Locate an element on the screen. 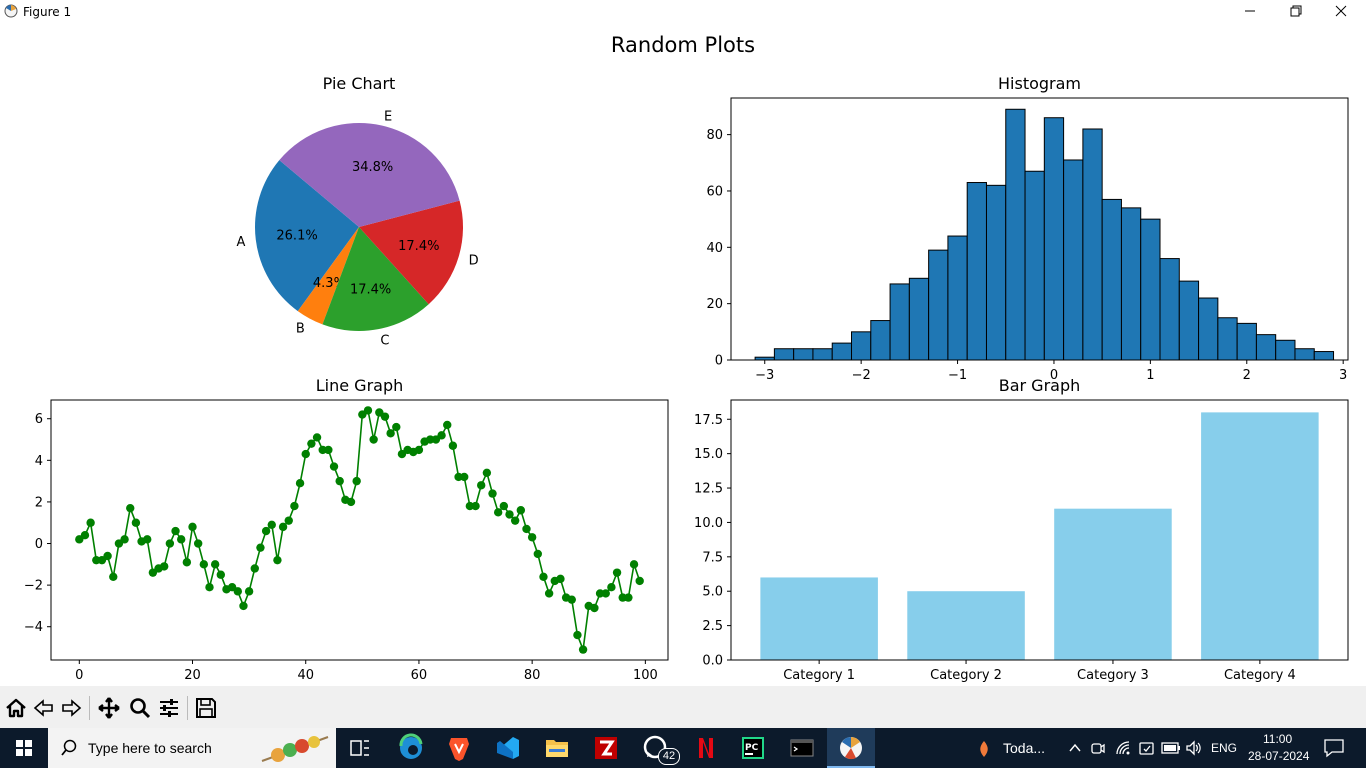 The width and height of the screenshot is (1366, 772). bar-graph-title: Bar Graph is located at coordinates (1040, 385).